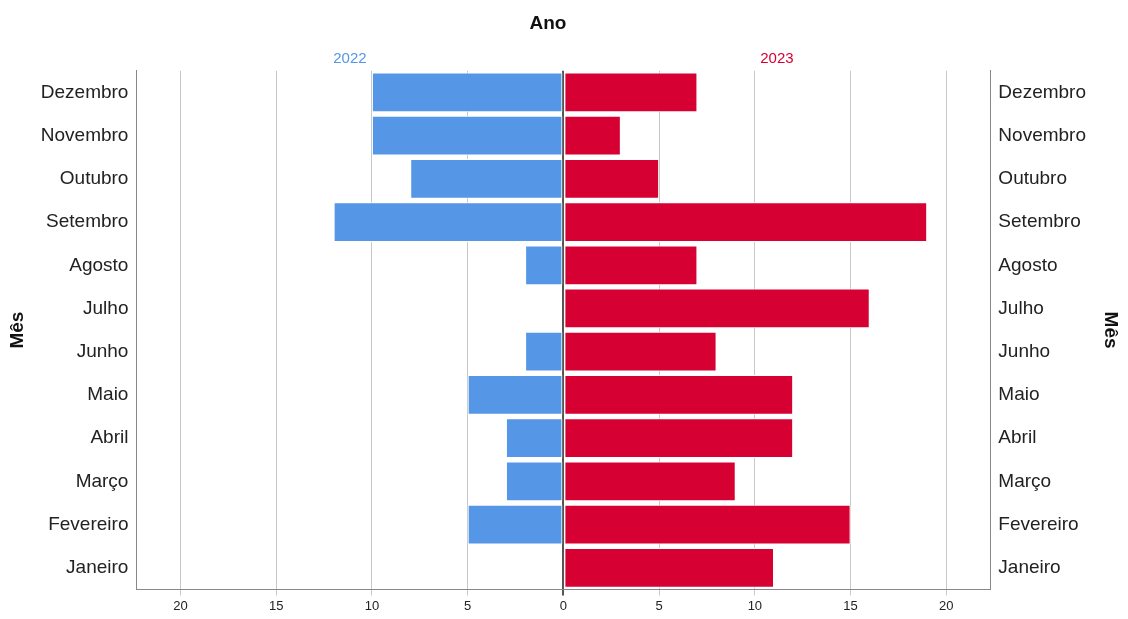  Describe the element at coordinates (109, 437) in the screenshot. I see `y-tick-label: Abril` at that location.